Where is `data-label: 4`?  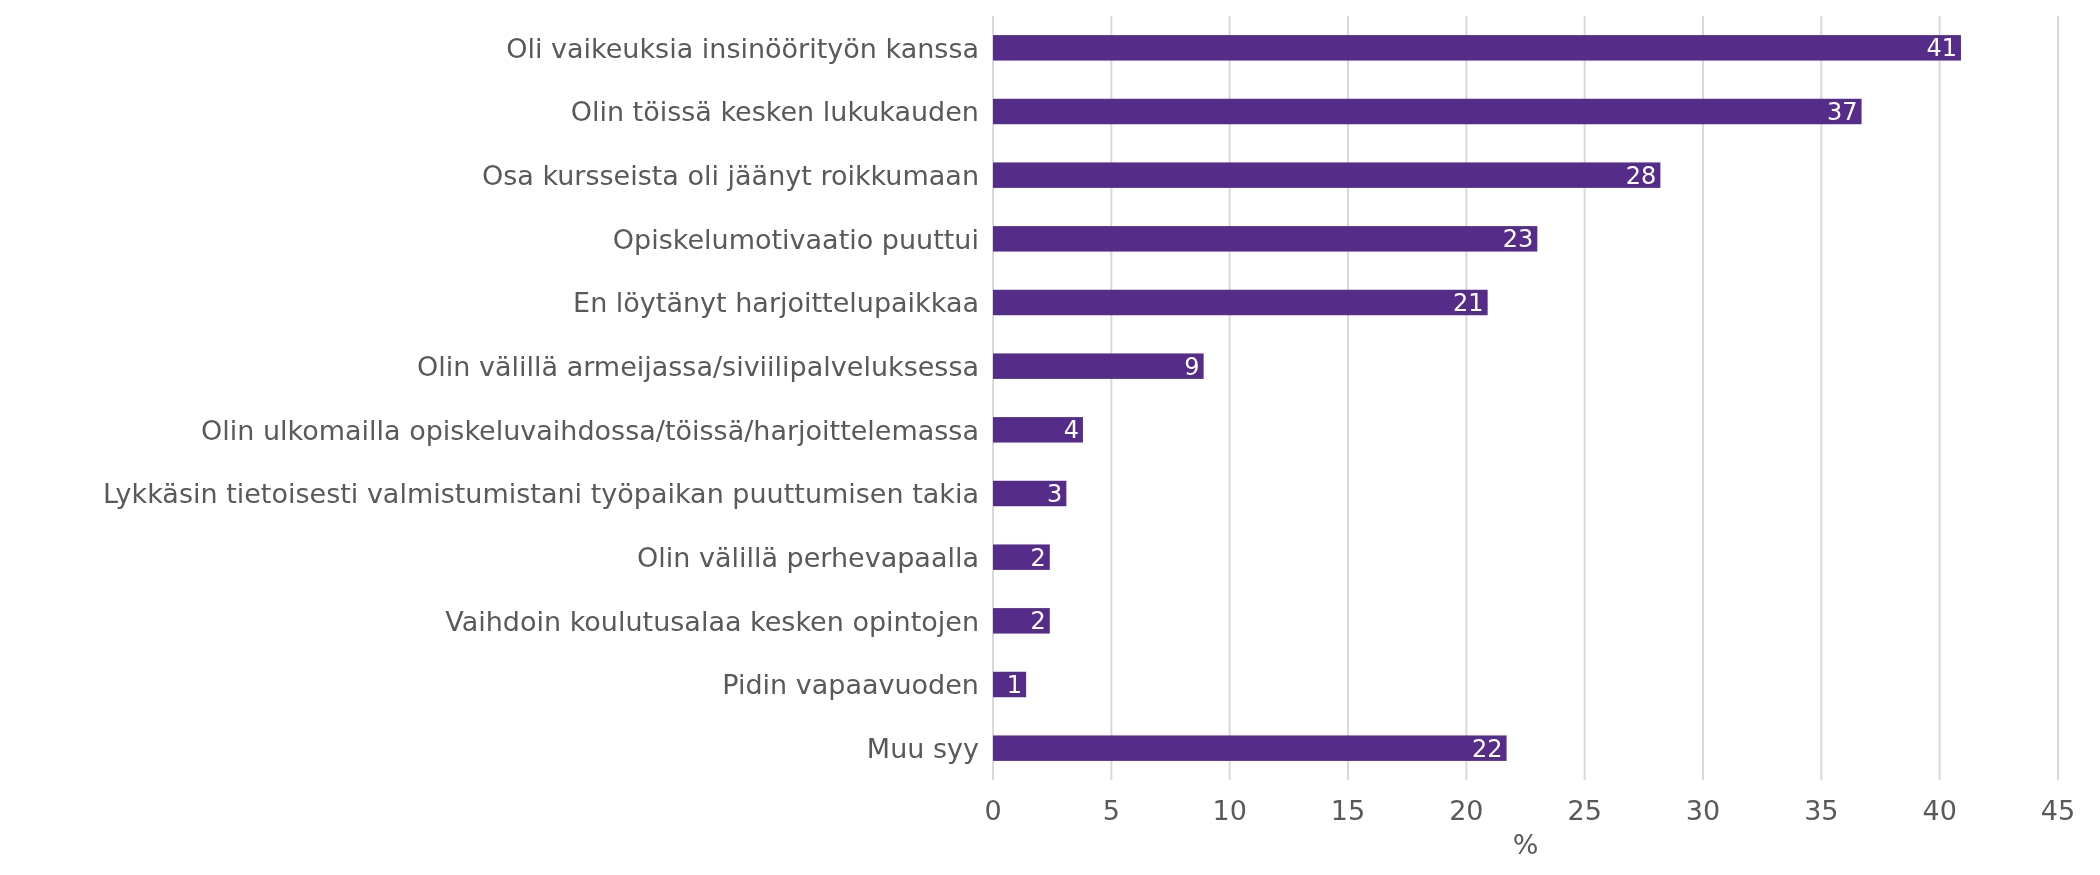 data-label: 4 is located at coordinates (1071, 430).